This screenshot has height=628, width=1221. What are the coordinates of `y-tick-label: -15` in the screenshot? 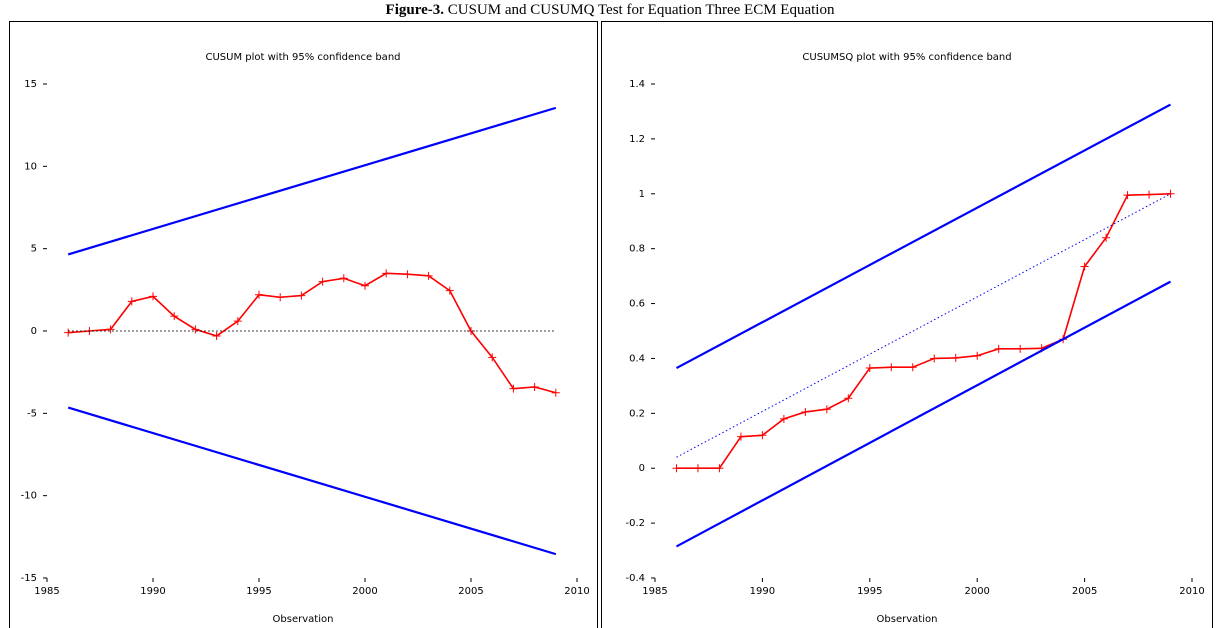 It's located at (29, 578).